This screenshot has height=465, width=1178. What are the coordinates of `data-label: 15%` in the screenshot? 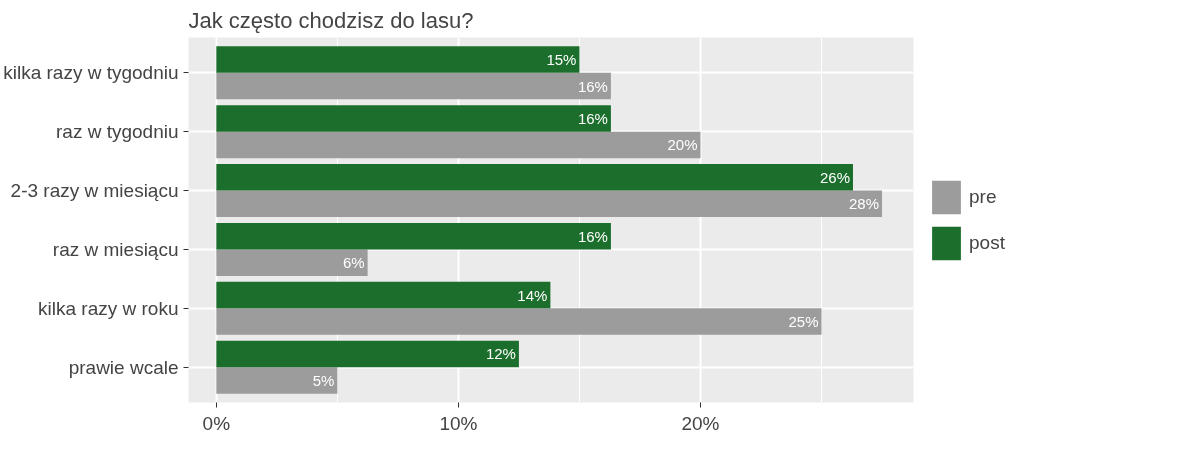 It's located at (561, 60).